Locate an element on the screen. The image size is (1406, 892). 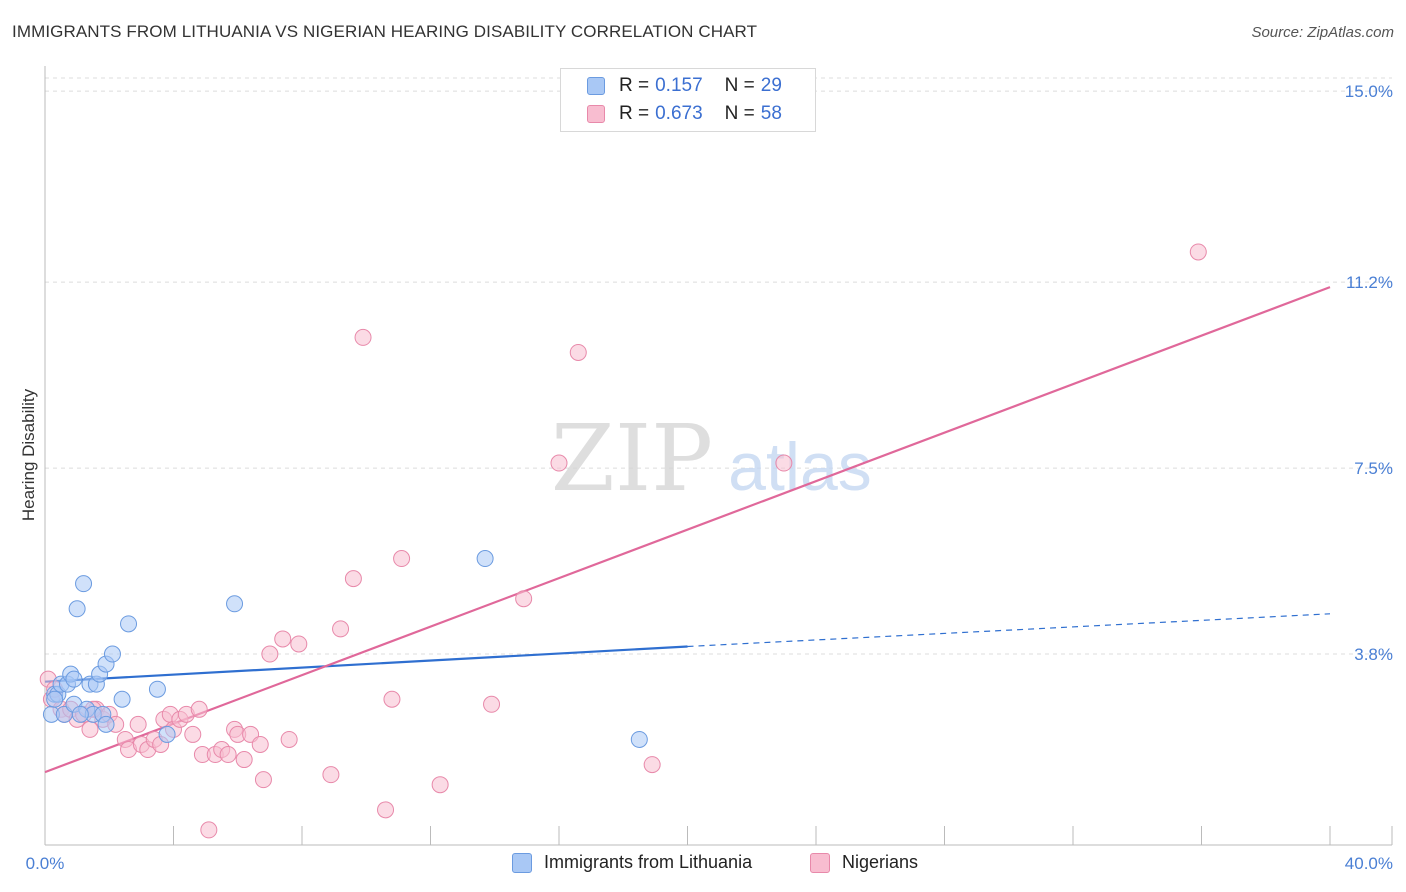
y-tick-label: 11.2% is located at coordinates (1369, 282).